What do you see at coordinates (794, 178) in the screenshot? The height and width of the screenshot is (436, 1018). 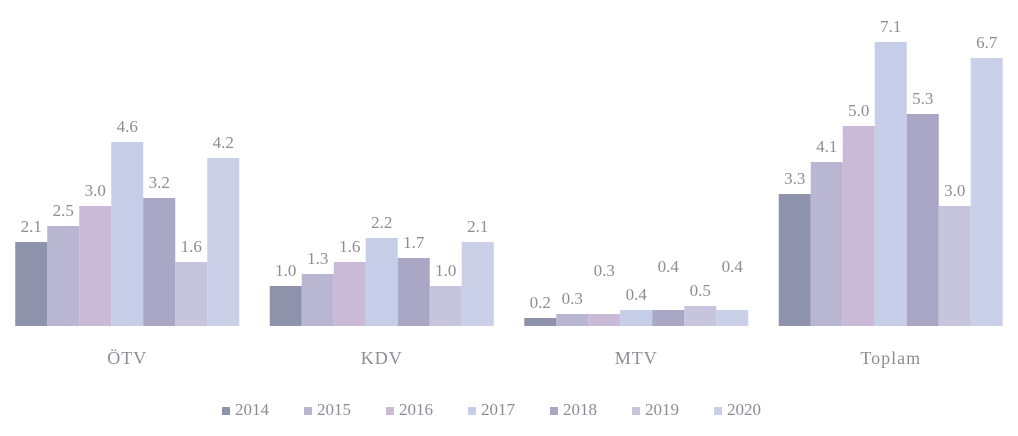 I see `data-label: 3.3` at bounding box center [794, 178].